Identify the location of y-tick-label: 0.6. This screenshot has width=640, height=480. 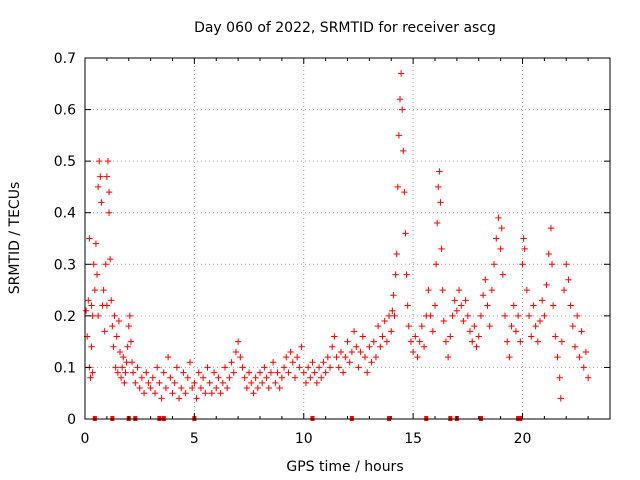
(65, 111).